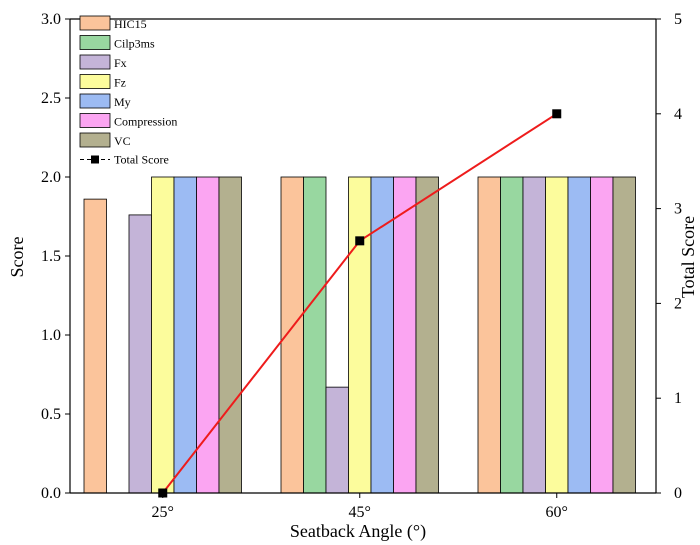  Describe the element at coordinates (678, 209) in the screenshot. I see `y2-tick-label: 3` at that location.